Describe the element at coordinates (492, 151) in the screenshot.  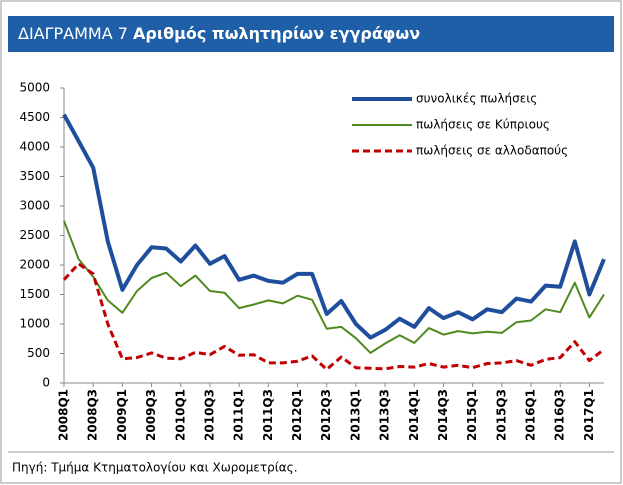
I see `legend-label: πωλήσεις σε αλλοδαπούς` at that location.